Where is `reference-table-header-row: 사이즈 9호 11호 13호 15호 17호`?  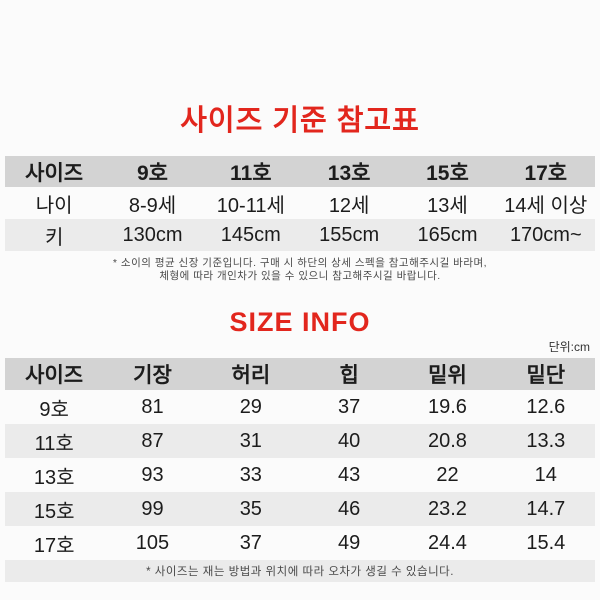
reference-table-header-row: 사이즈 9호 11호 13호 15호 17호 is located at coordinates (300, 171).